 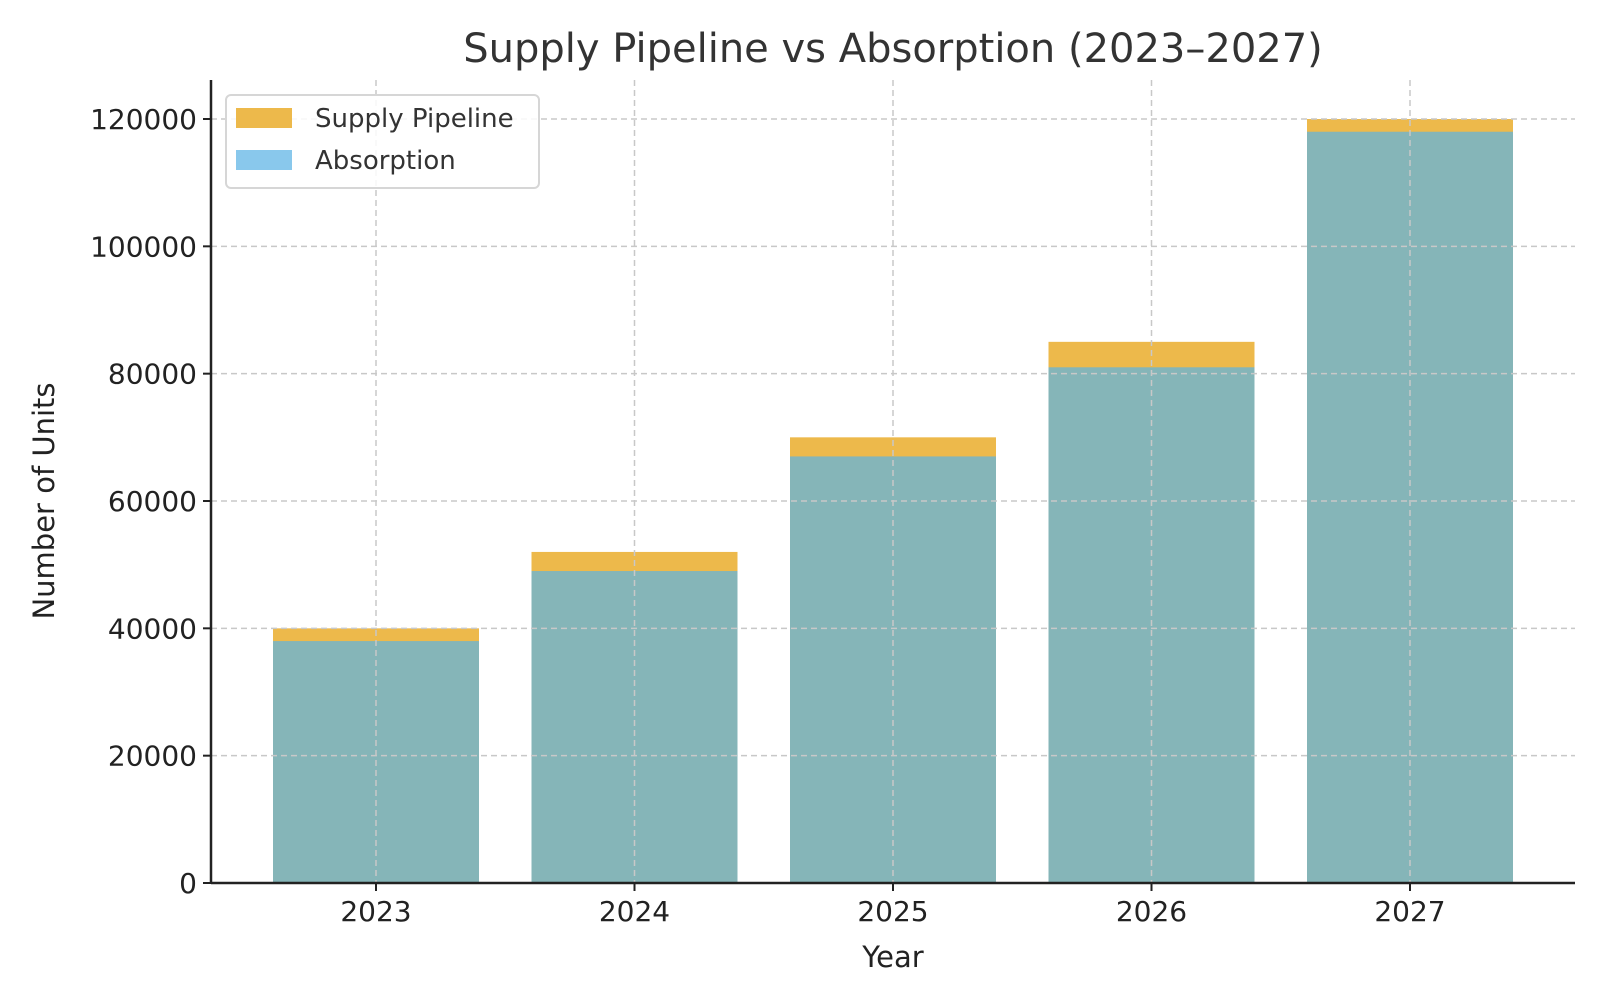 I want to click on legend-swatch-supply-pipeline, so click(x=264, y=118).